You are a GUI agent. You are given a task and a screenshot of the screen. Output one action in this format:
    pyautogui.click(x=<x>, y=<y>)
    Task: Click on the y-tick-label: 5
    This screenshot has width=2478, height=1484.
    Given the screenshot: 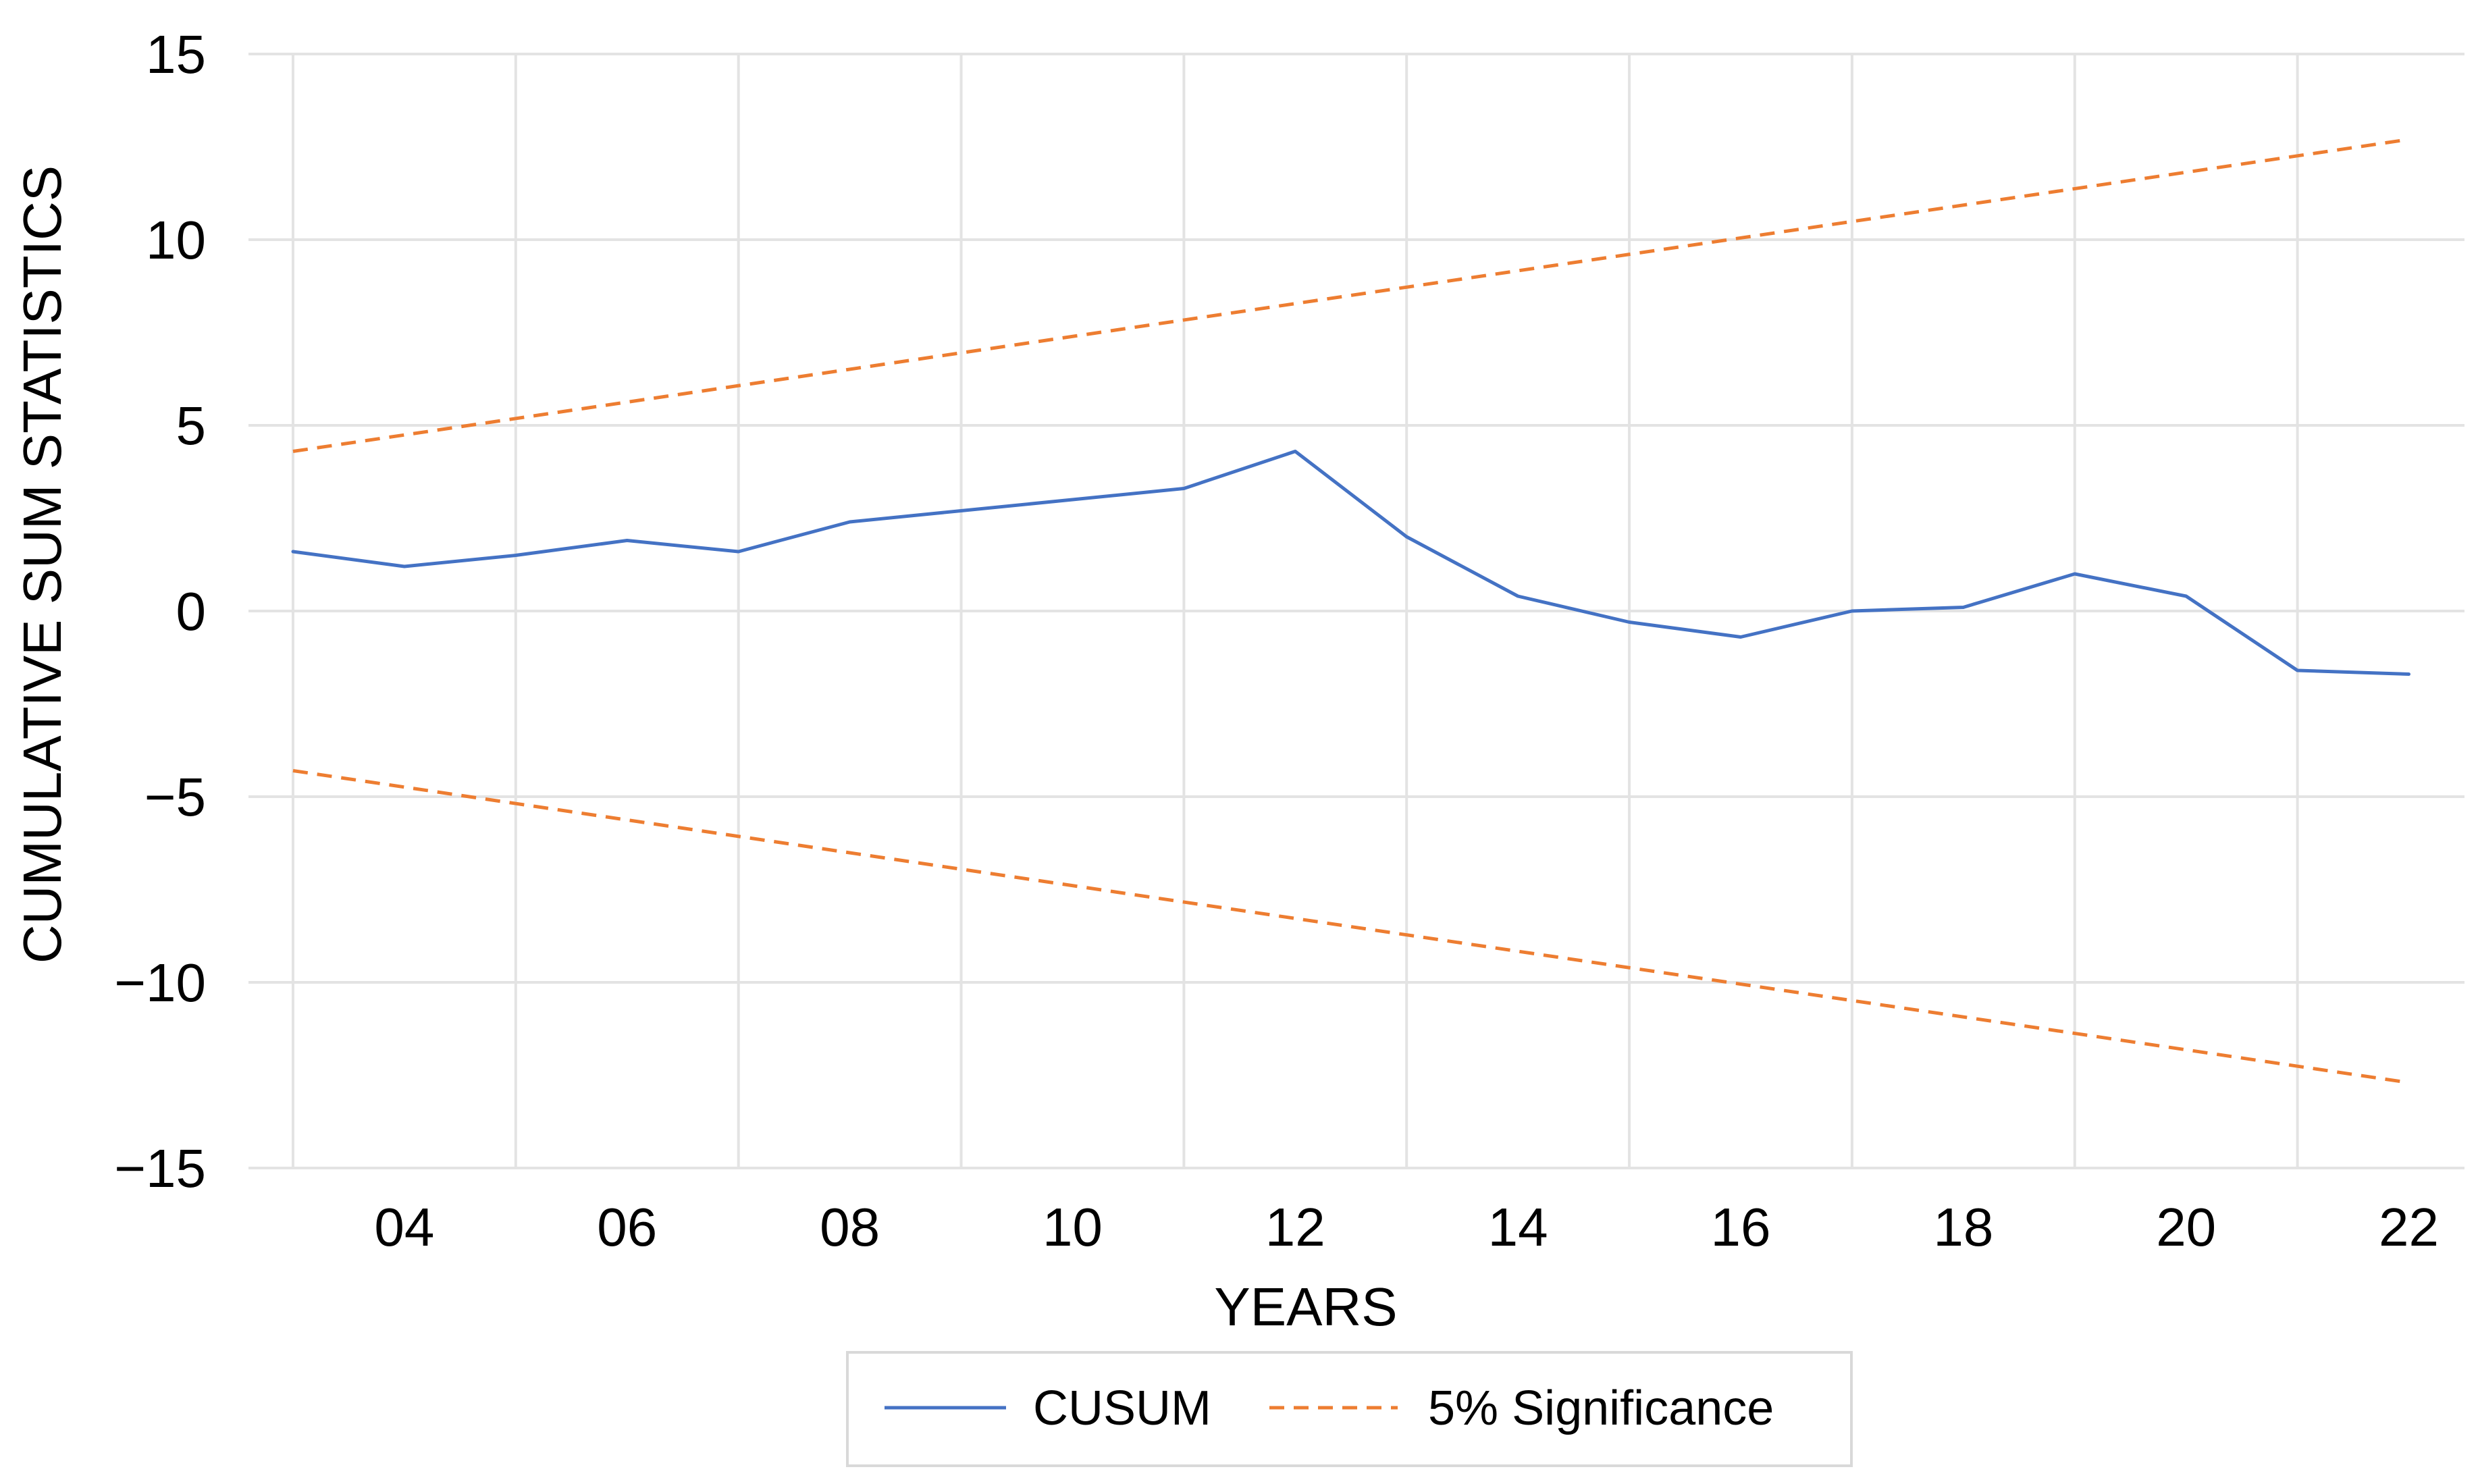 What is the action you would take?
    pyautogui.click(x=191, y=426)
    